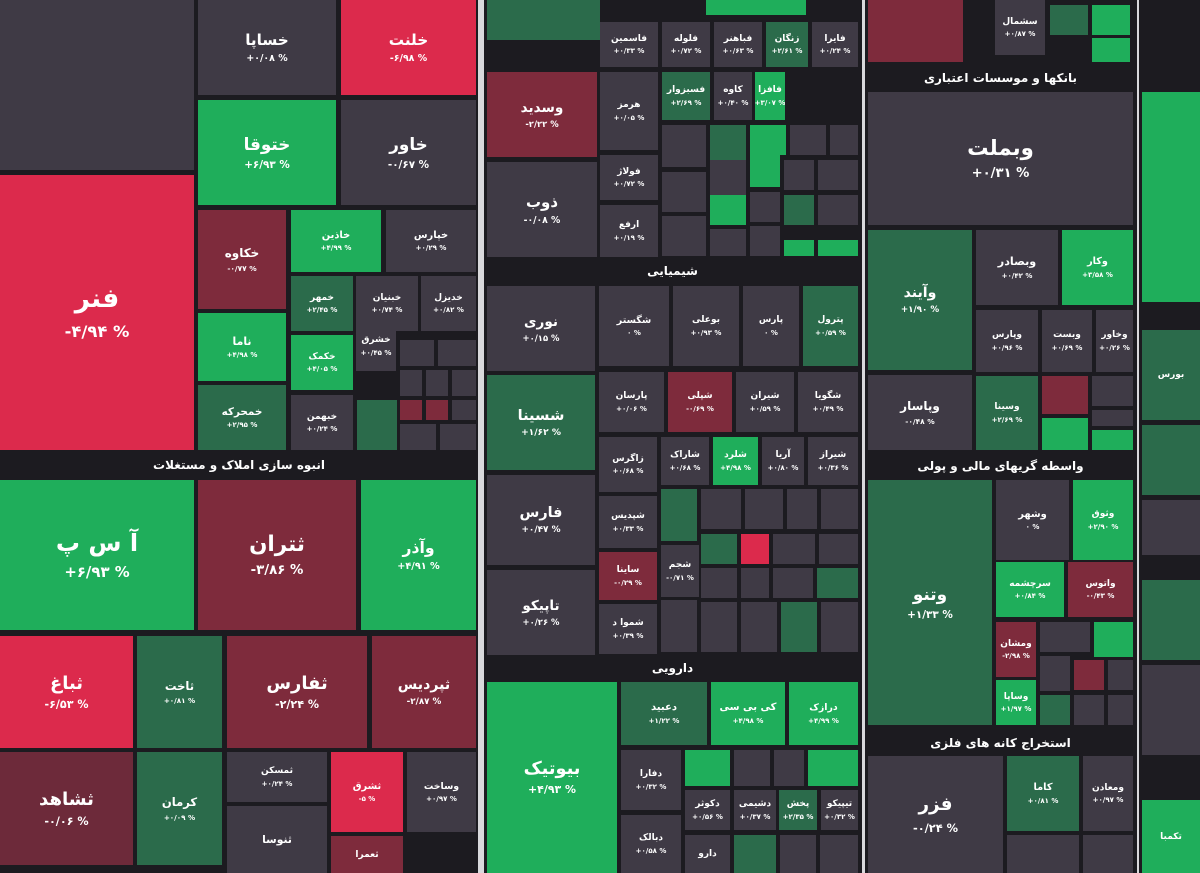 The height and width of the screenshot is (873, 1200). I want to click on stock-tile: ثنوسا, so click(277, 839).